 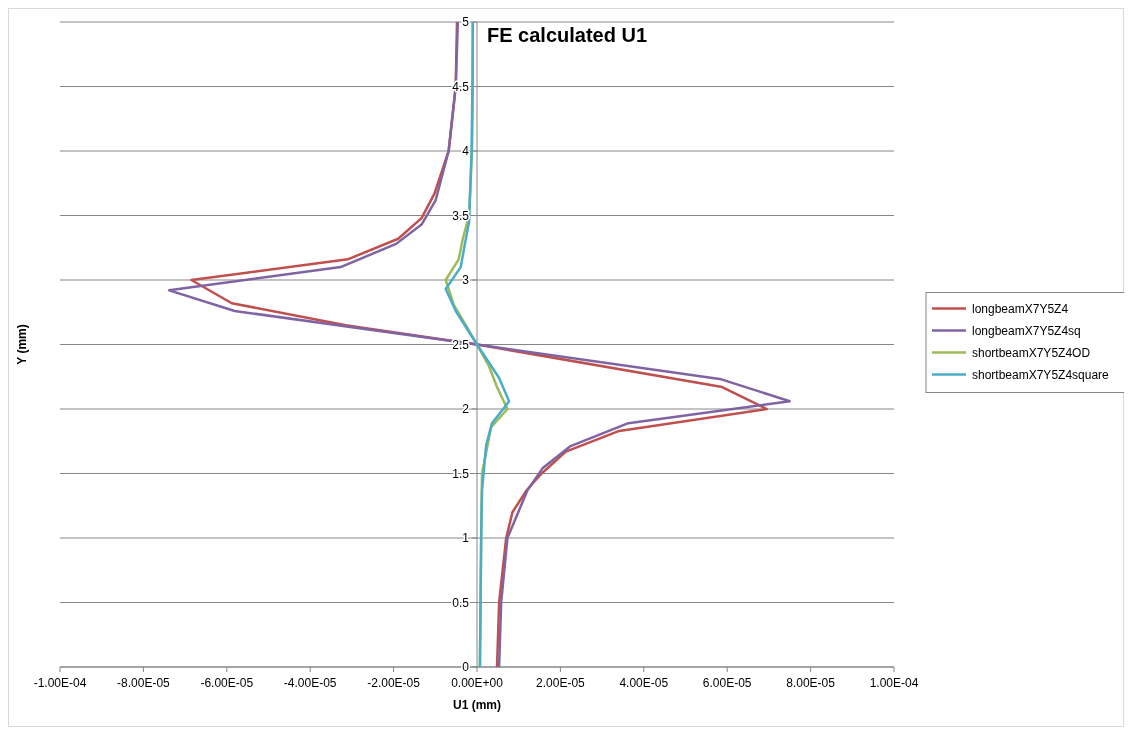 What do you see at coordinates (22, 344) in the screenshot?
I see `y-axis-title: Y (mm)` at bounding box center [22, 344].